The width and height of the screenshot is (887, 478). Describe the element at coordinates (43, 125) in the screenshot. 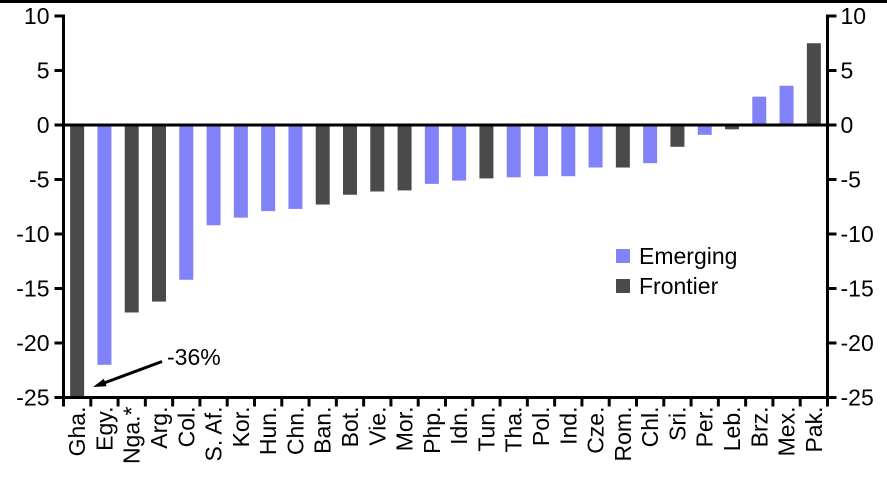

I see `y-tick-label-left-0: 0` at that location.